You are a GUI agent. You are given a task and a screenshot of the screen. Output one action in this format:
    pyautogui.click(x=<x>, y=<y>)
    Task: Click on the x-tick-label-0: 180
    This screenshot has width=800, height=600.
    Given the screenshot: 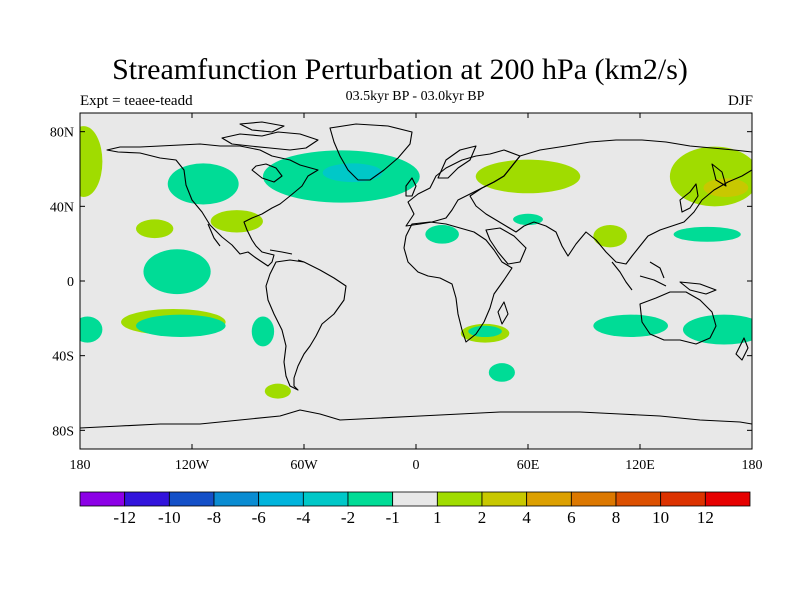 What is the action you would take?
    pyautogui.click(x=80, y=465)
    